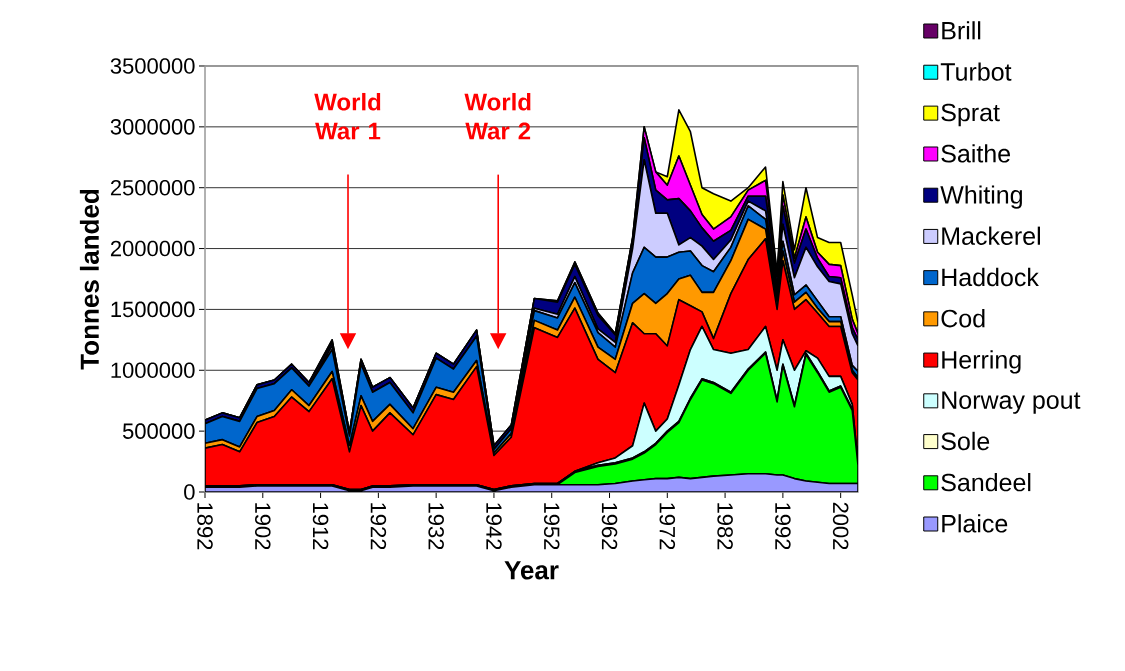 The image size is (1125, 671). Describe the element at coordinates (725, 526) in the screenshot. I see `x-tick-label: 1982` at that location.